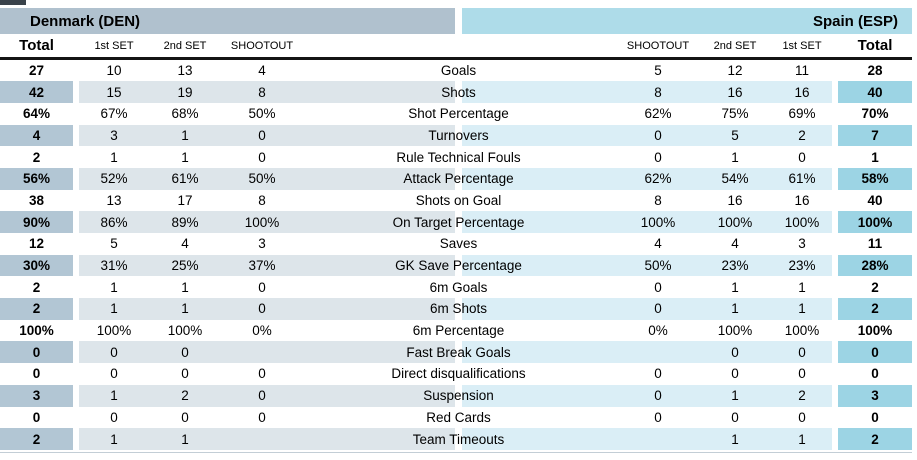 This screenshot has height=460, width=917. What do you see at coordinates (687, 45) in the screenshot?
I see `away-column-headers: SHOOTOUT 2nd SET 1st SET Total` at bounding box center [687, 45].